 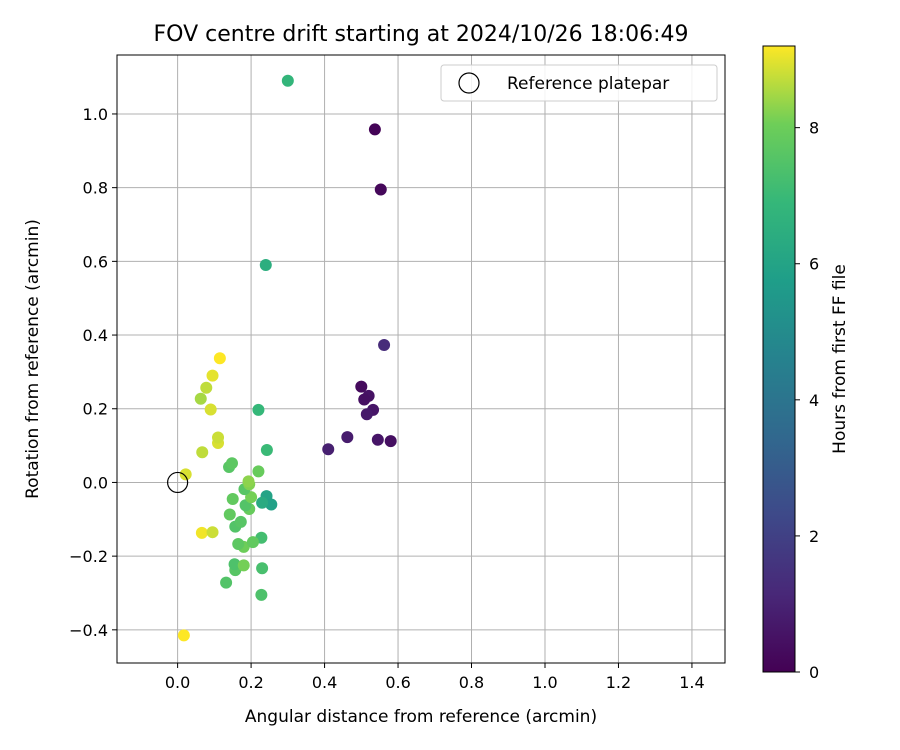 I want to click on reference-point-marker, so click(x=178, y=482).